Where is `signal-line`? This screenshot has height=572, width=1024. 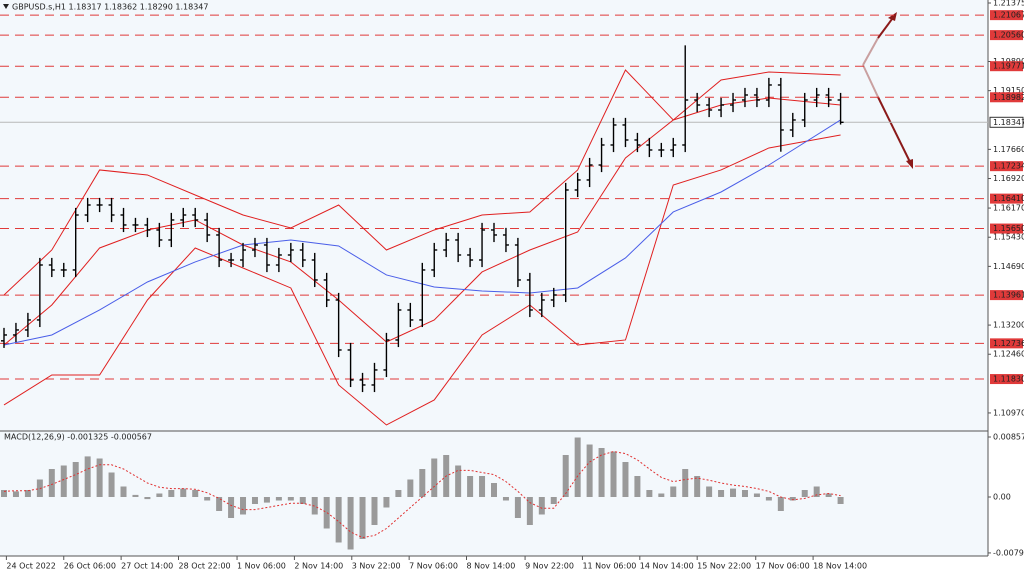 signal-line is located at coordinates (422, 494).